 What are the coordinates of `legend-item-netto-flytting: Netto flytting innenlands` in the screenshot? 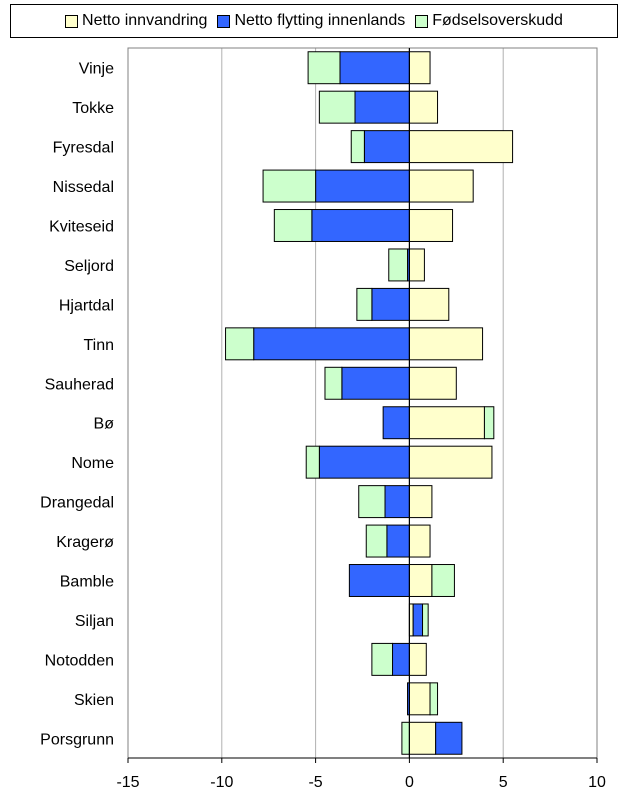 It's located at (311, 21).